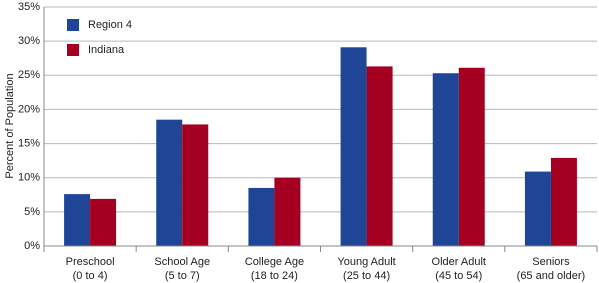  I want to click on y-axis-title: Percent of Population, so click(10, 125).